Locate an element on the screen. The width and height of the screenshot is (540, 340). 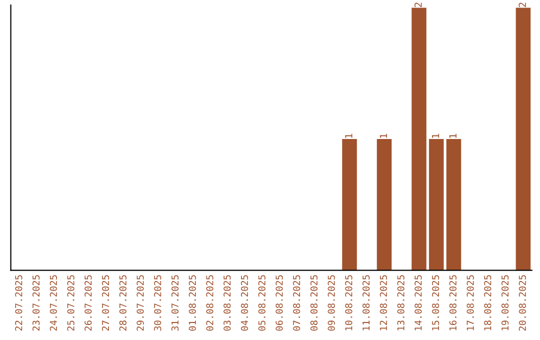
x-tick-label: 18.08.2025 is located at coordinates (488, 302).